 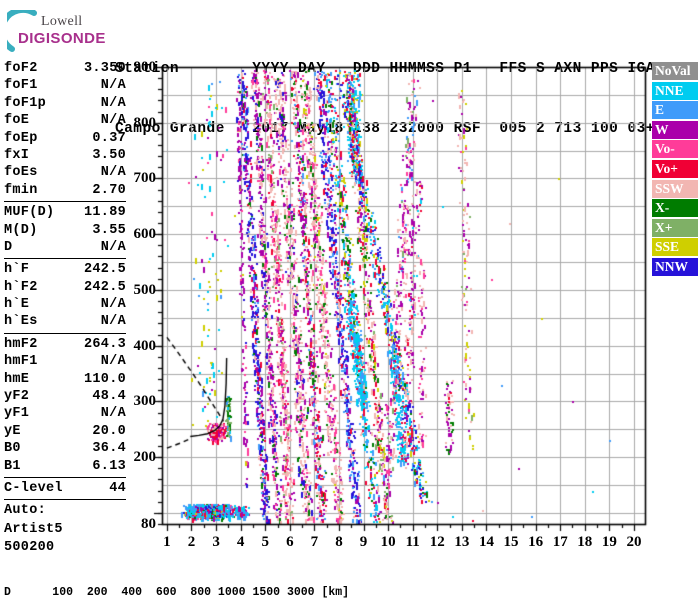 What do you see at coordinates (675, 110) in the screenshot?
I see `legend-item-e: E` at bounding box center [675, 110].